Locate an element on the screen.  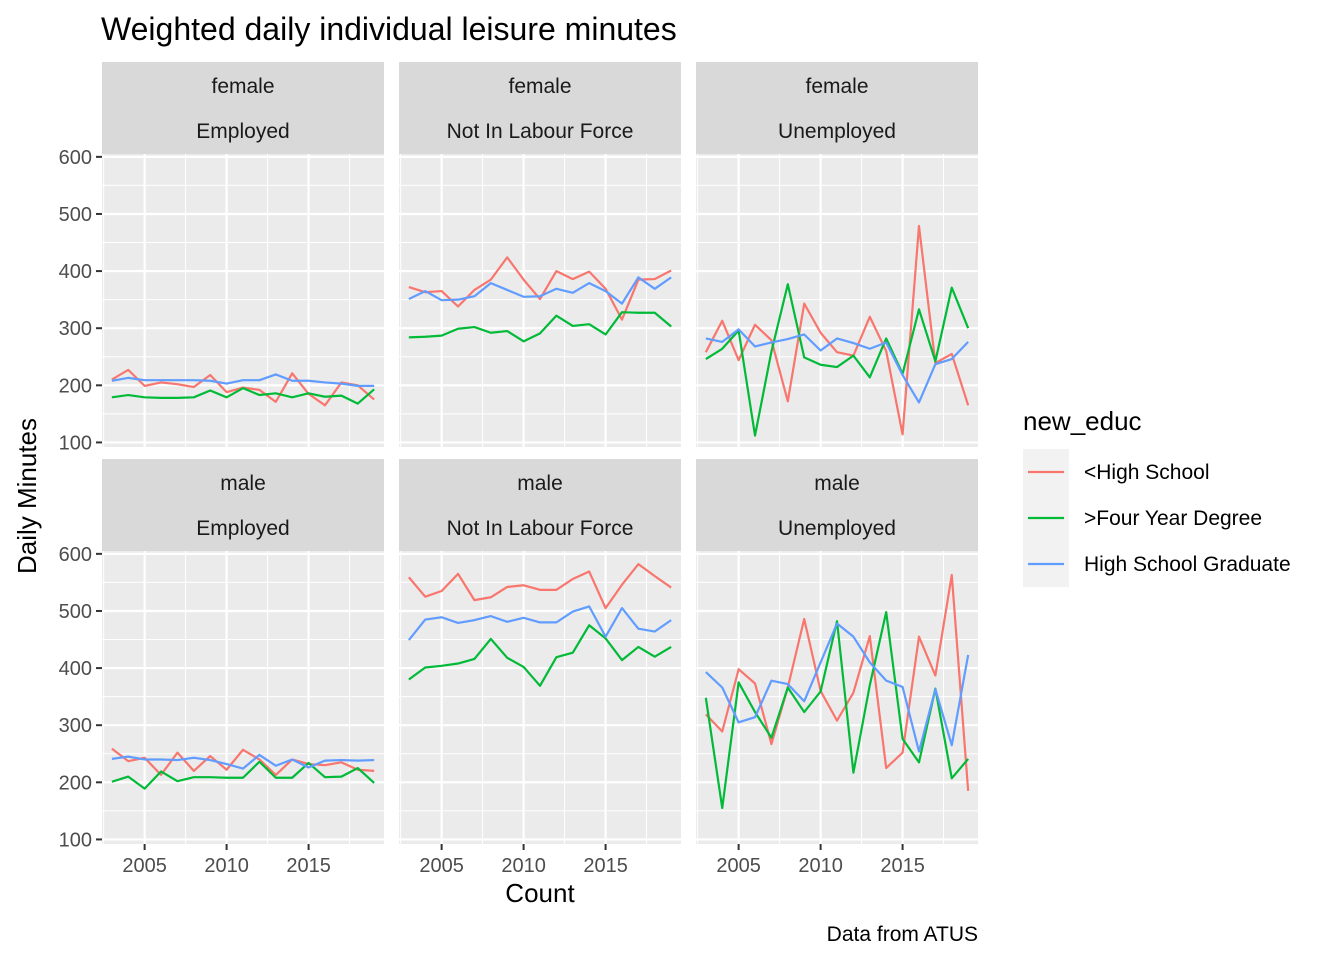
chart-caption: Data from ATUS is located at coordinates (902, 934).